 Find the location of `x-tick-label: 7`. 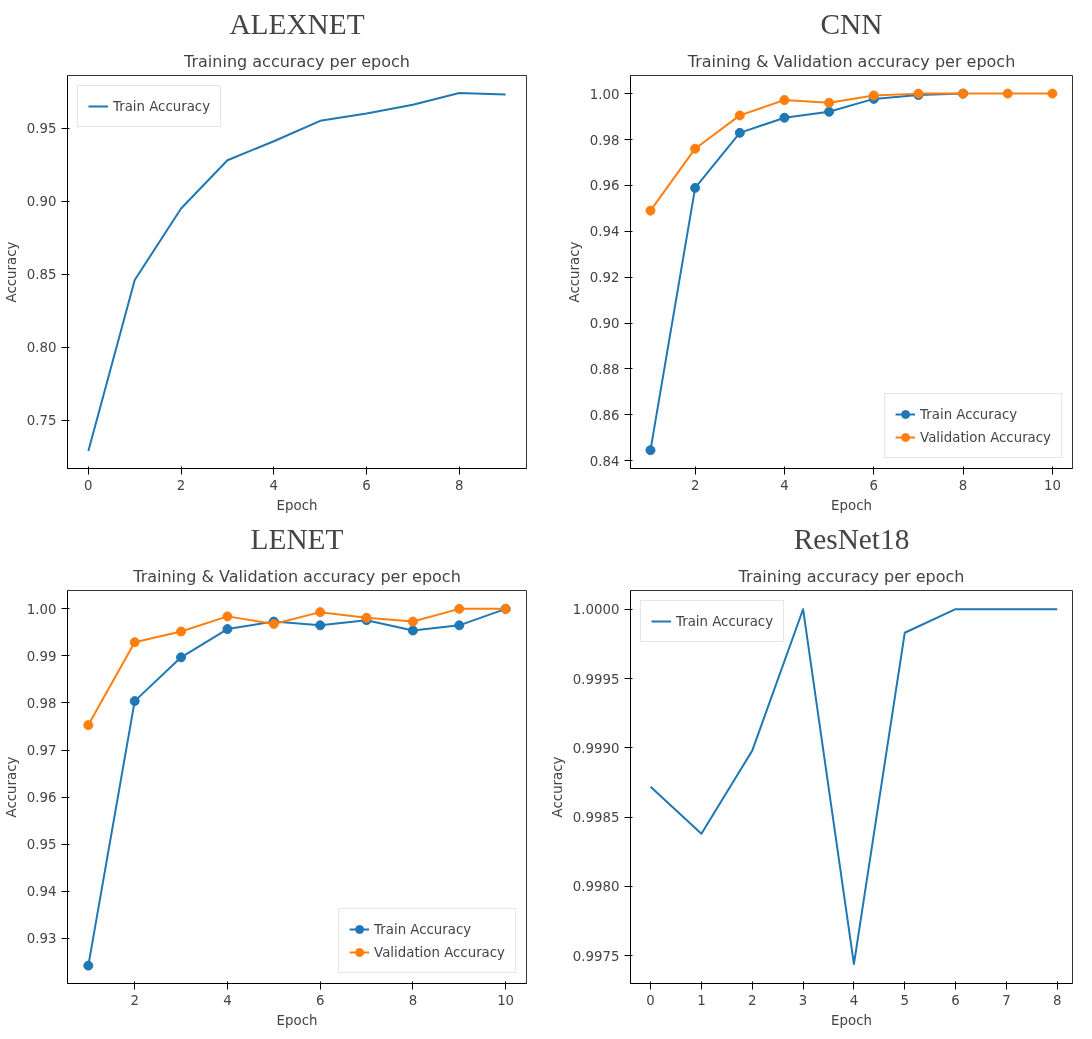

x-tick-label: 7 is located at coordinates (1006, 1000).